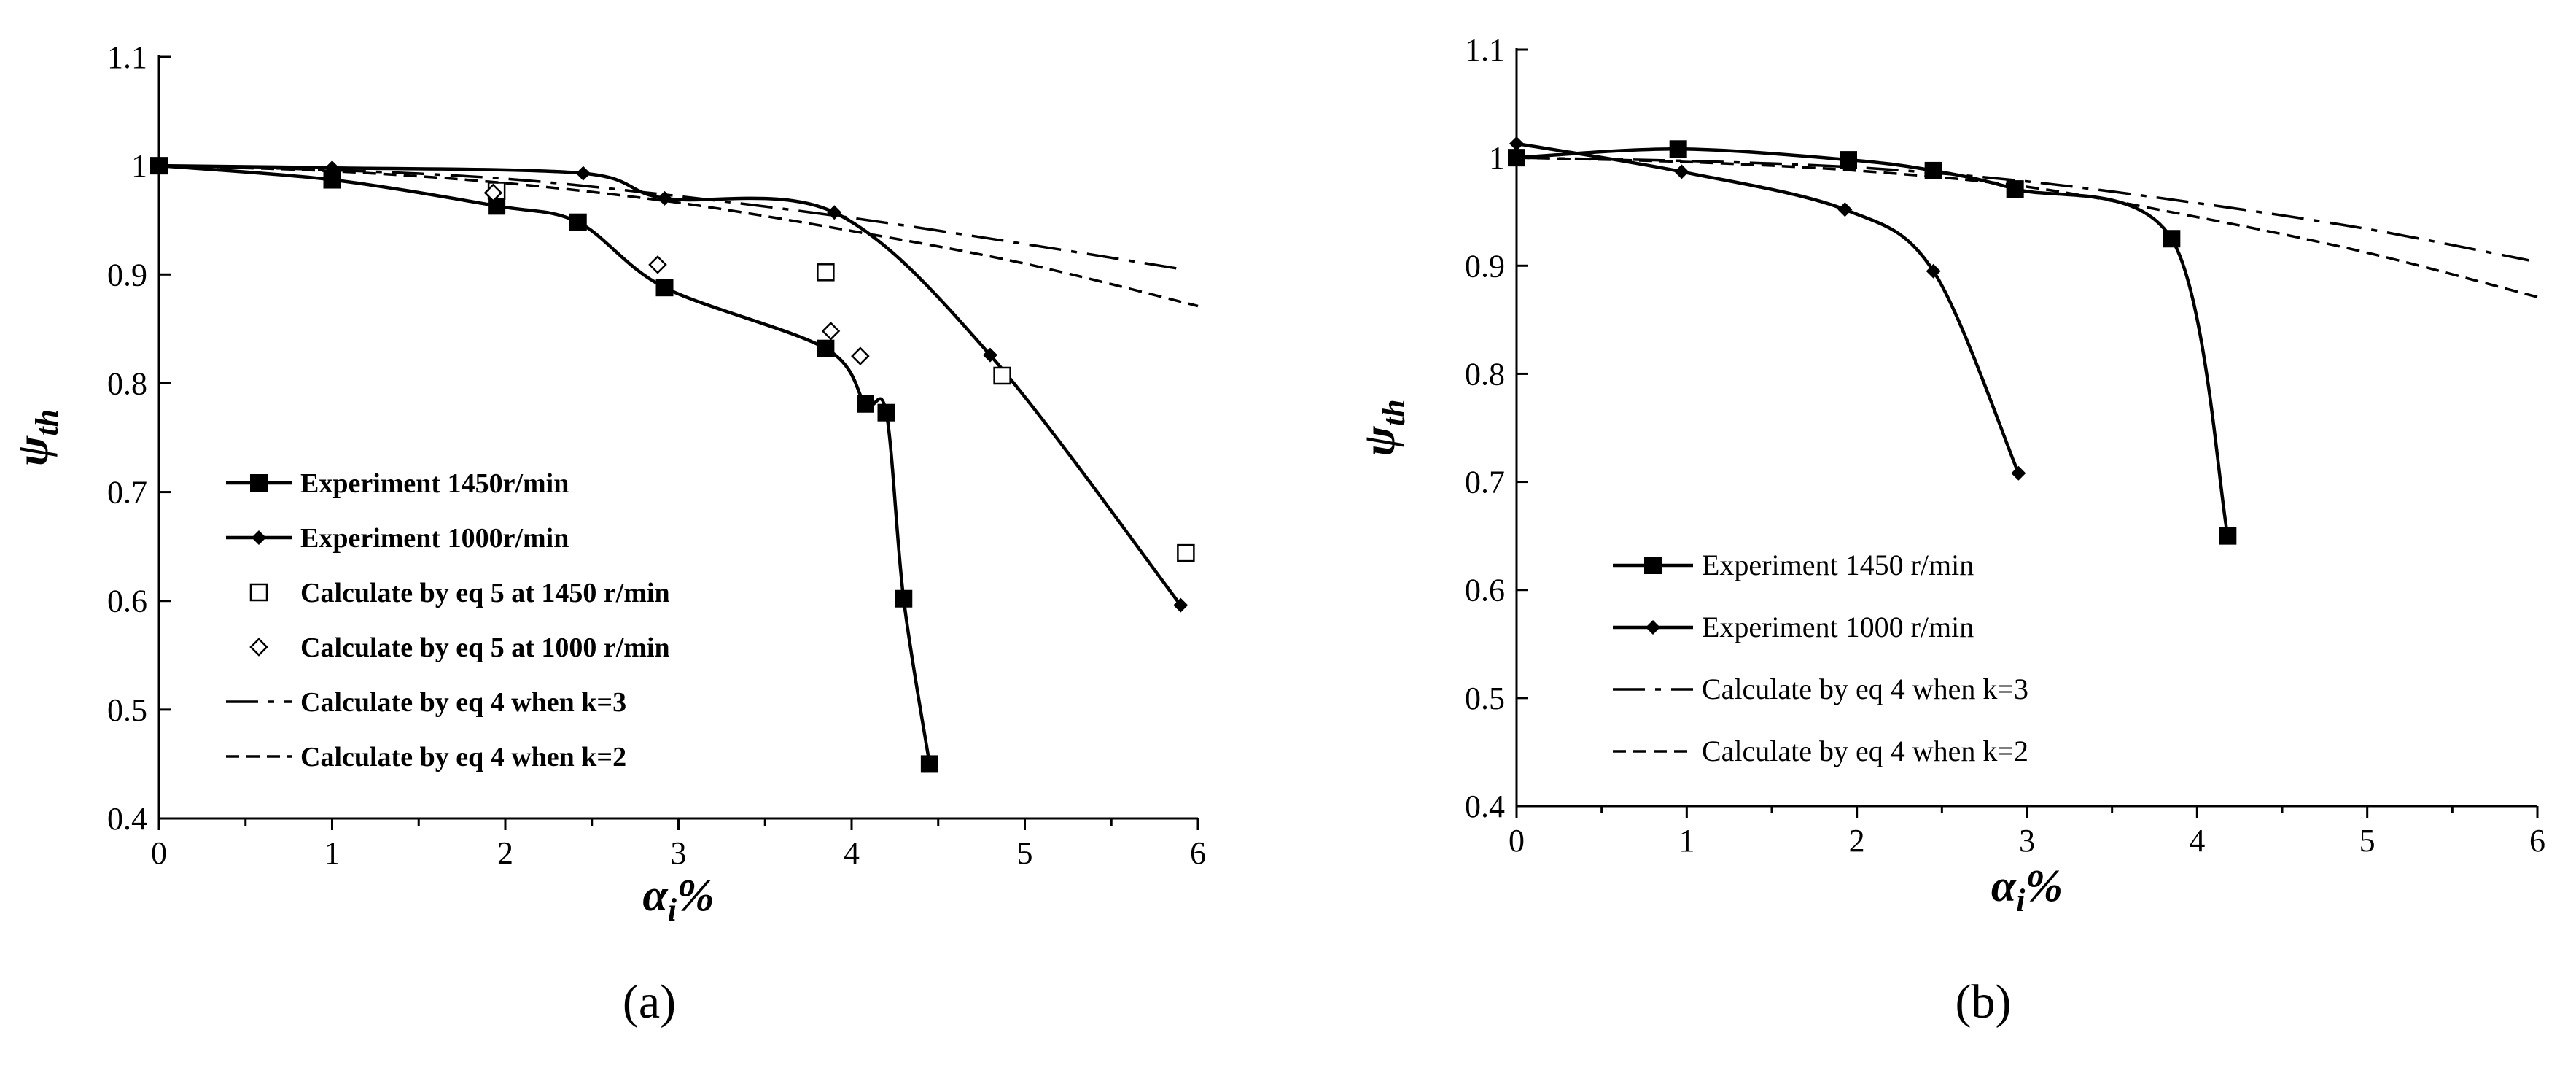 This screenshot has height=1065, width=2576. I want to click on legend-entry: Calculate by eq 5 at 1000 r/min, so click(459, 647).